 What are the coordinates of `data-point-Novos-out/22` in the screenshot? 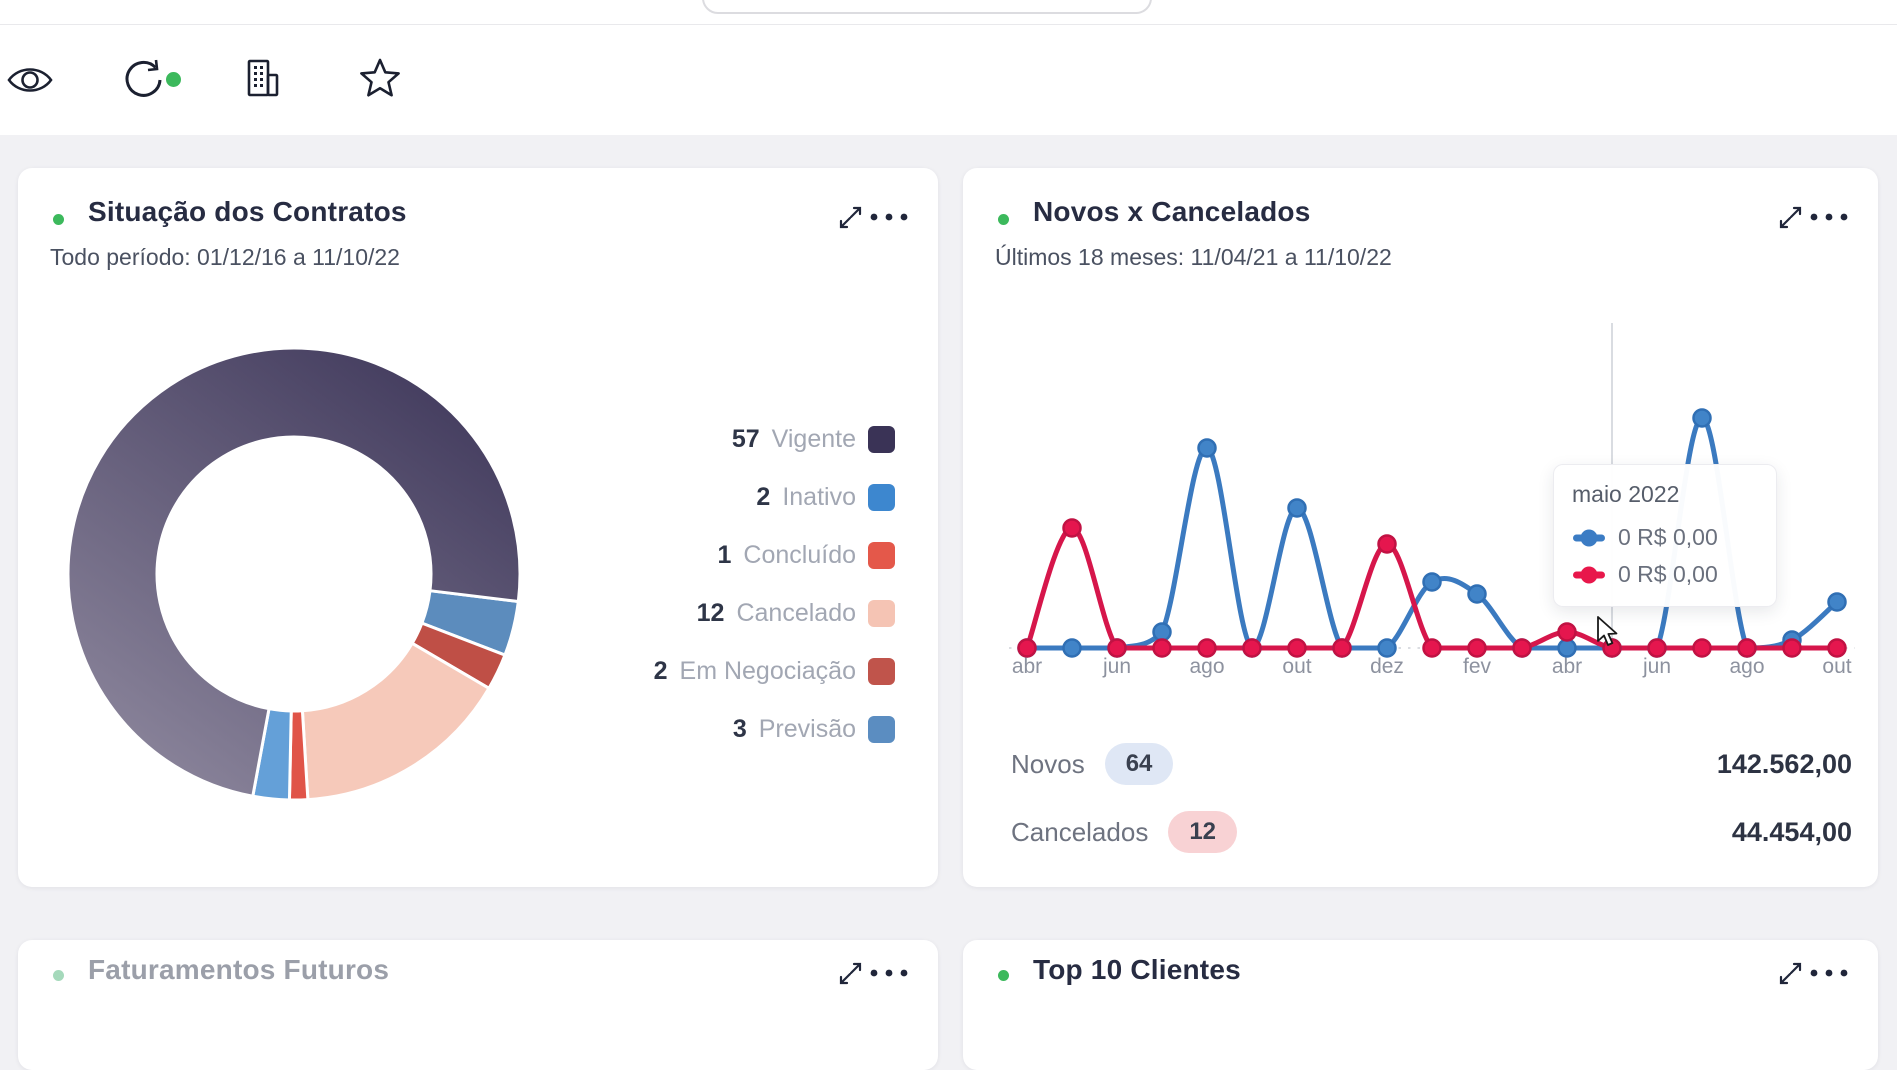 It's located at (1837, 602).